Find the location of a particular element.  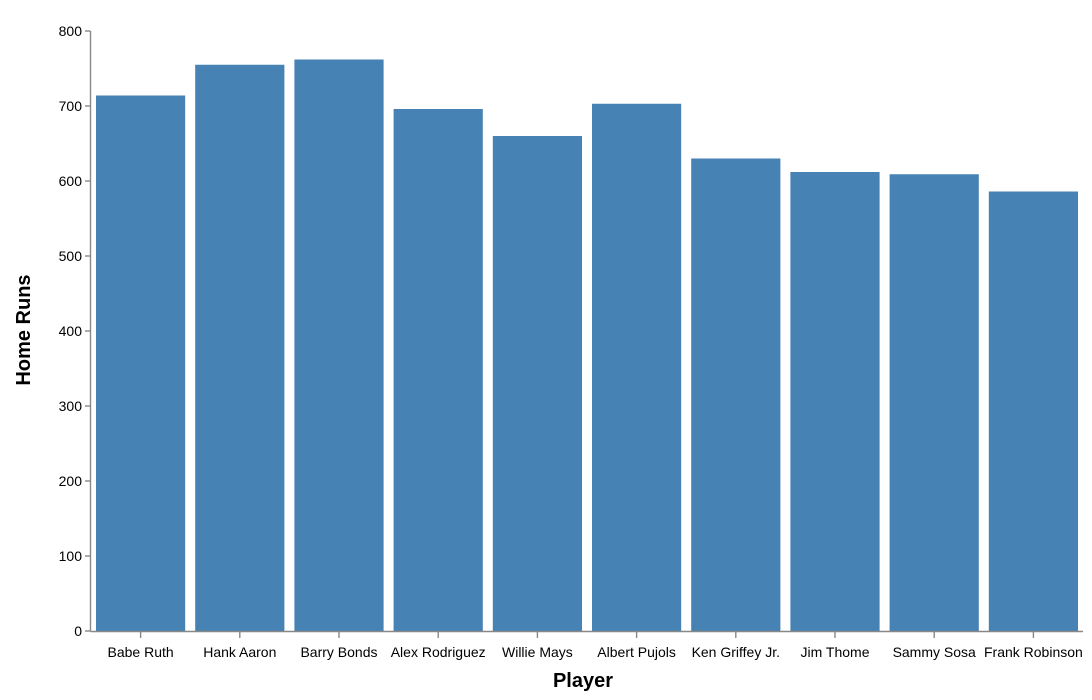

bar-alex-rodriguez is located at coordinates (438, 370).